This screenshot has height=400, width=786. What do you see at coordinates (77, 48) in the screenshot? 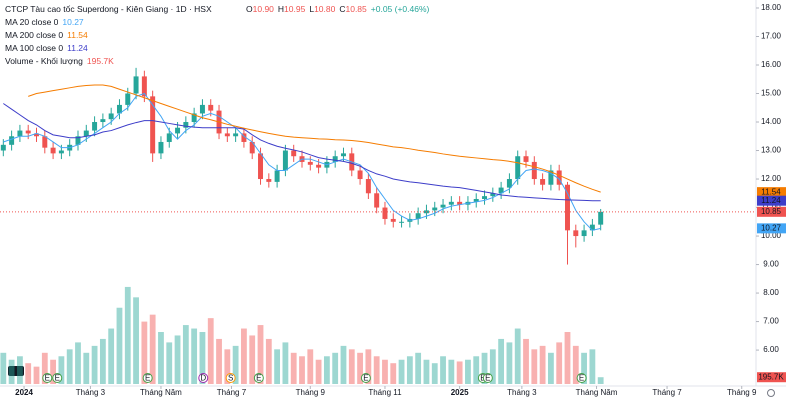
I see `legend-value: 11.24` at bounding box center [77, 48].